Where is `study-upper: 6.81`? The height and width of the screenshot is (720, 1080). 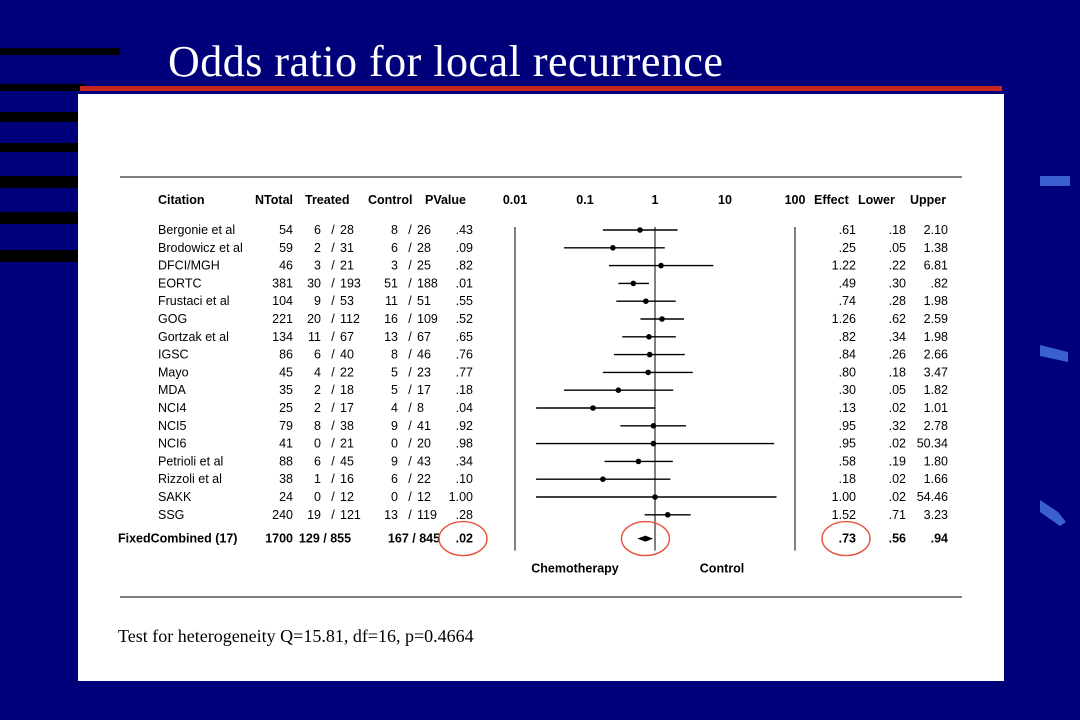 study-upper: 6.81 is located at coordinates (936, 266).